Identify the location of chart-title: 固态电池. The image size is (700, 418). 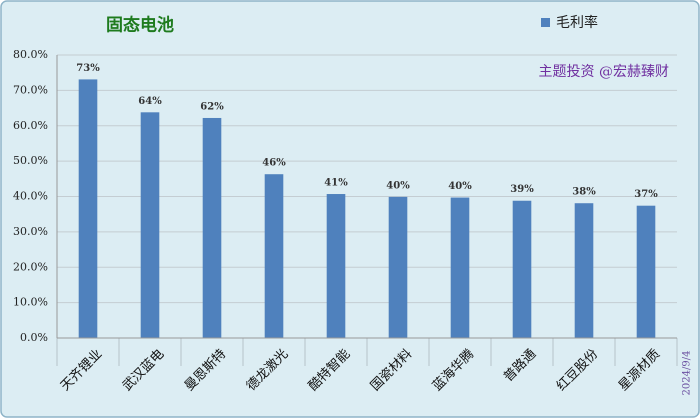
(140, 25).